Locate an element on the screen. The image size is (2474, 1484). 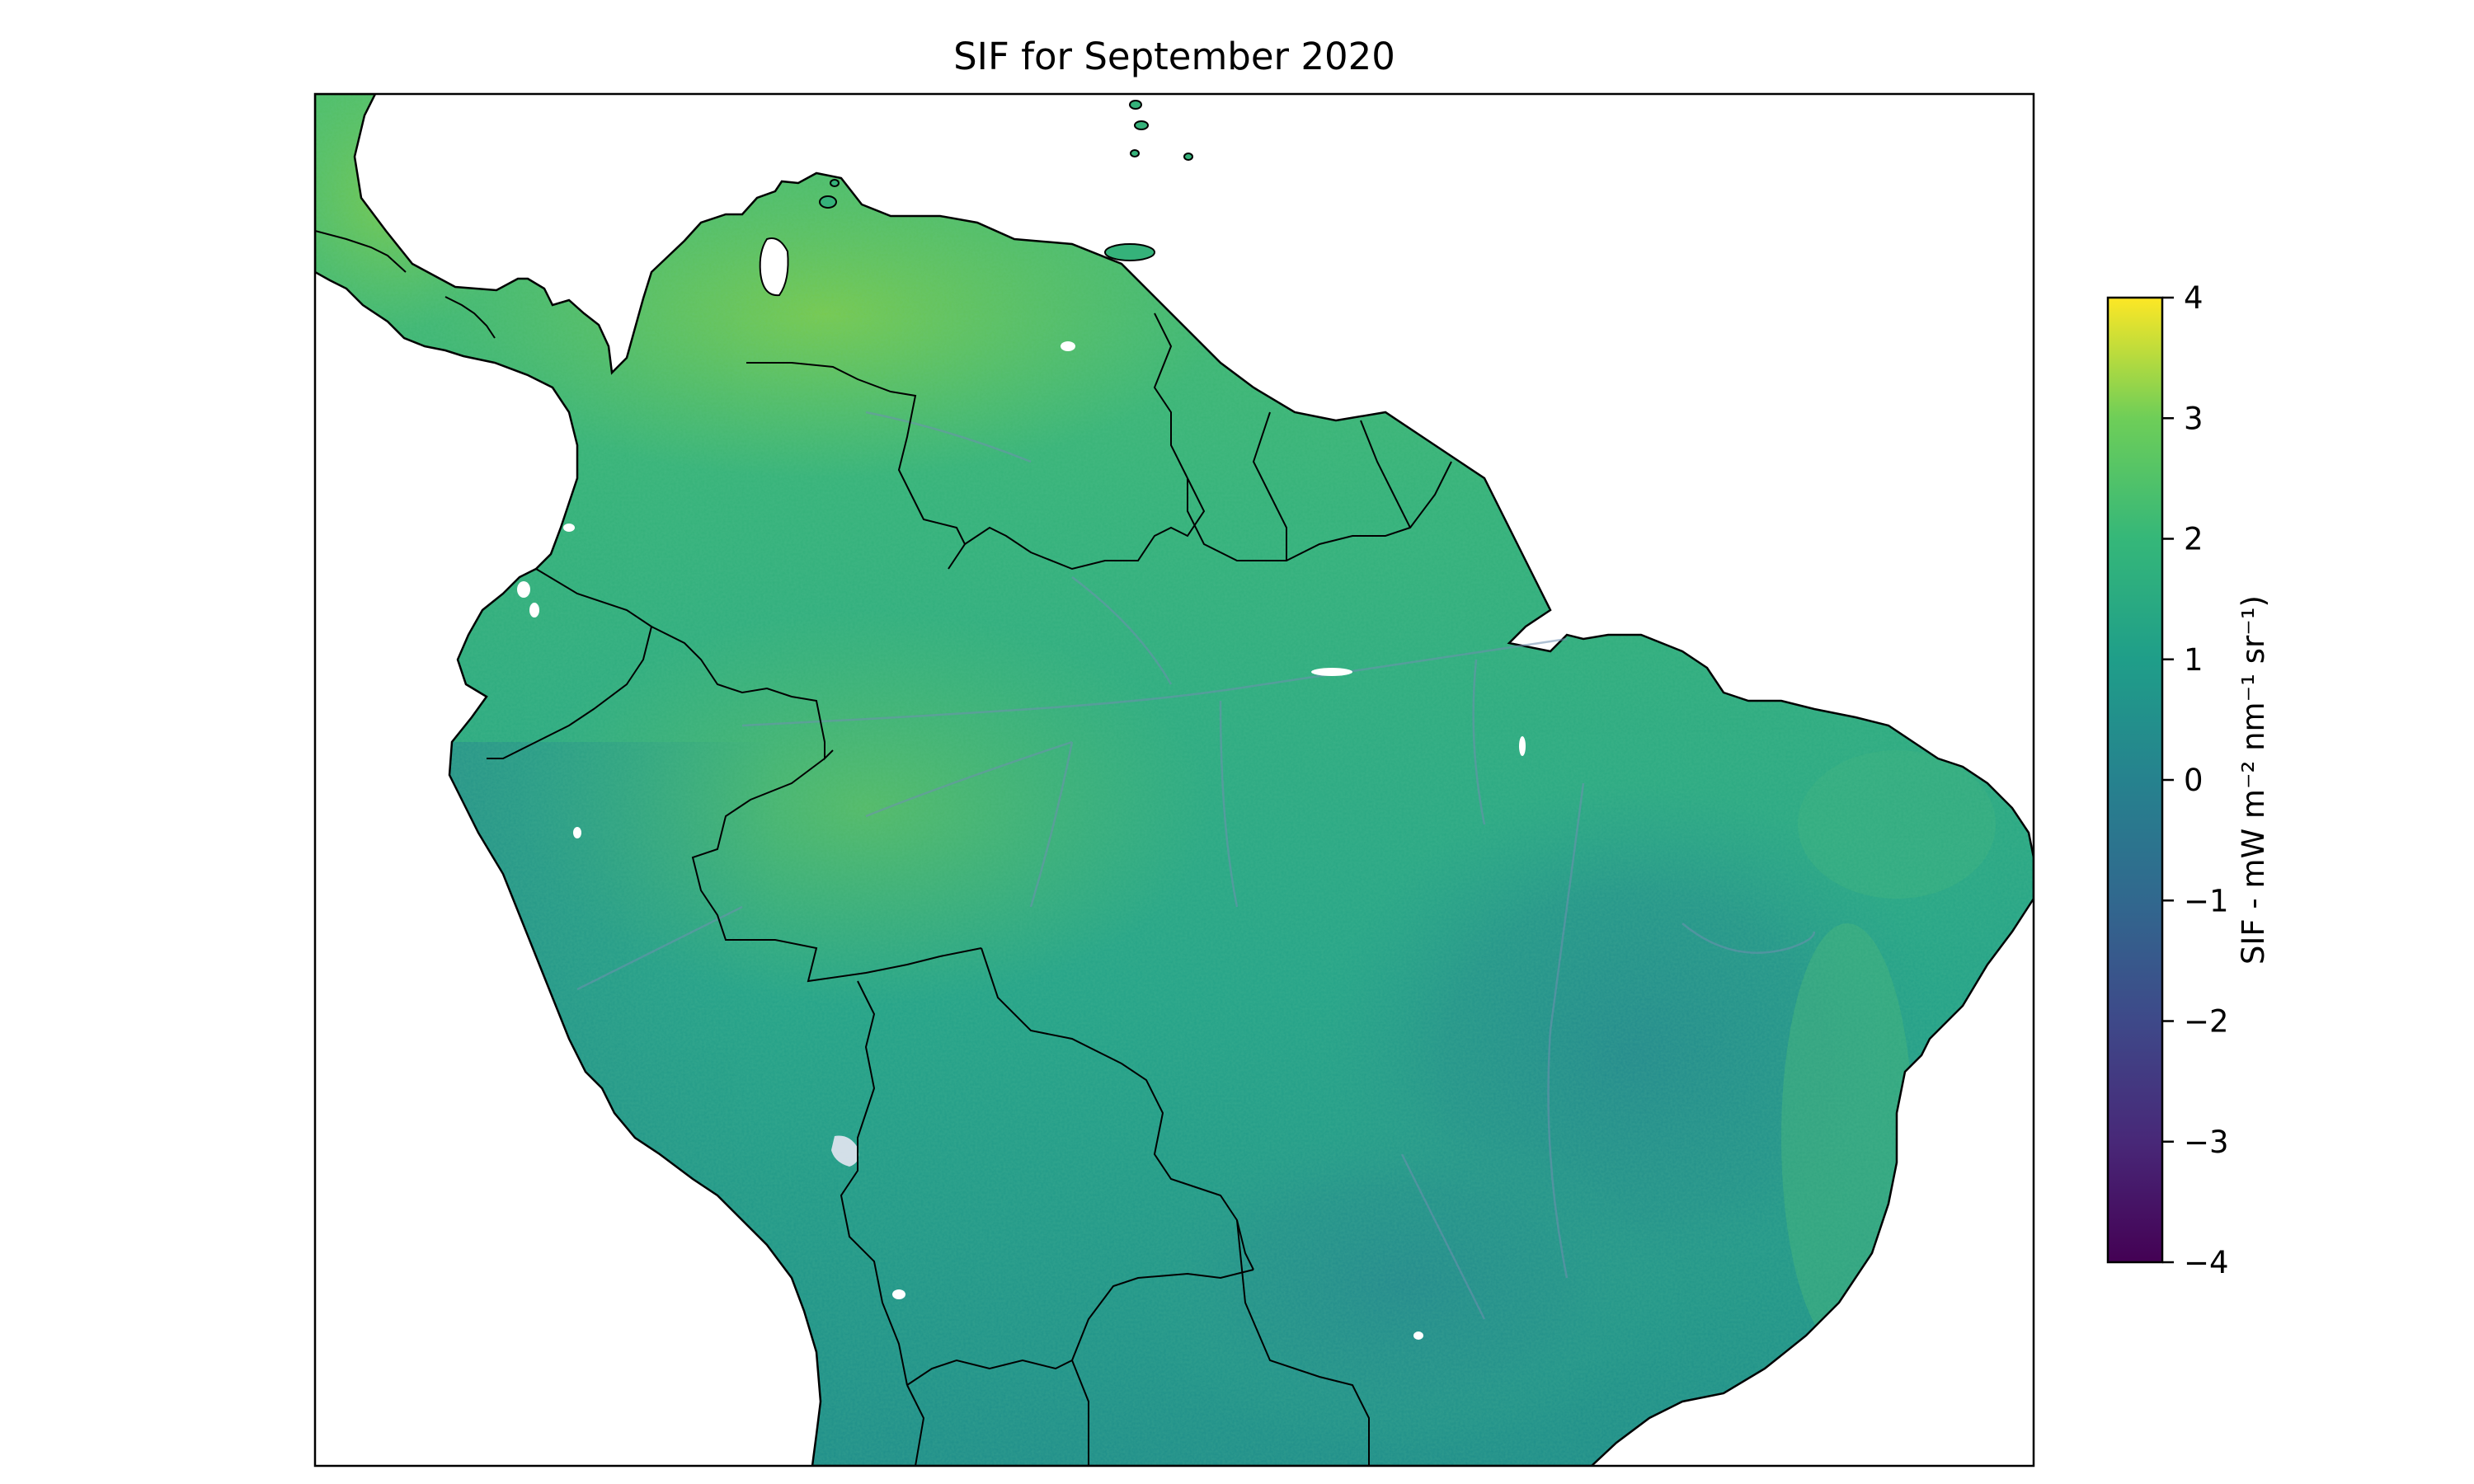
colorbar-gradient is located at coordinates (2135, 780).